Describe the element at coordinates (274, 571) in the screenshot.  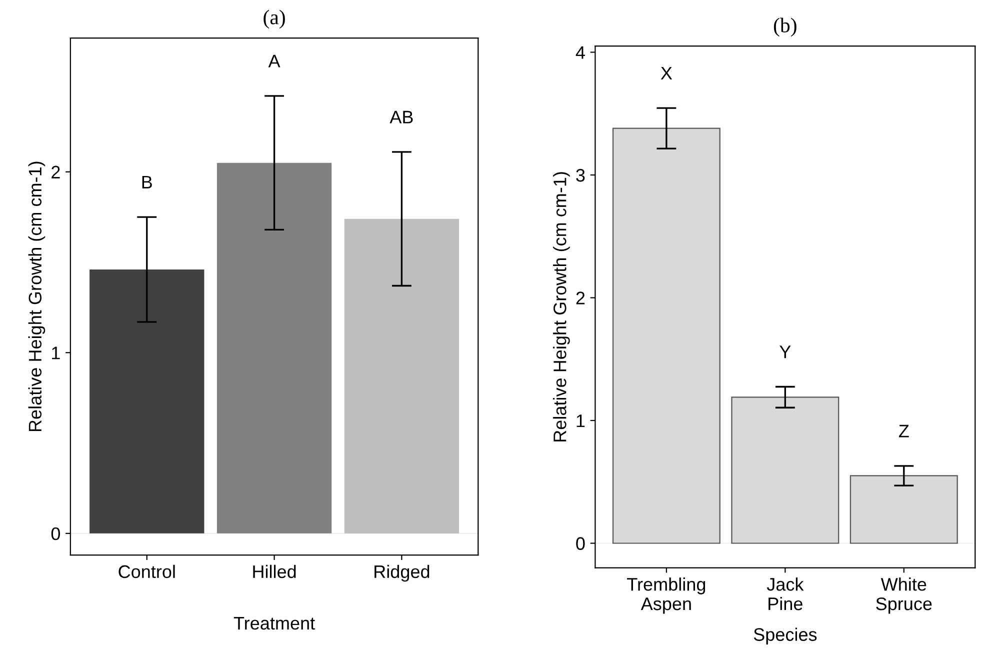
I see `x-tick-label: Hilled` at that location.